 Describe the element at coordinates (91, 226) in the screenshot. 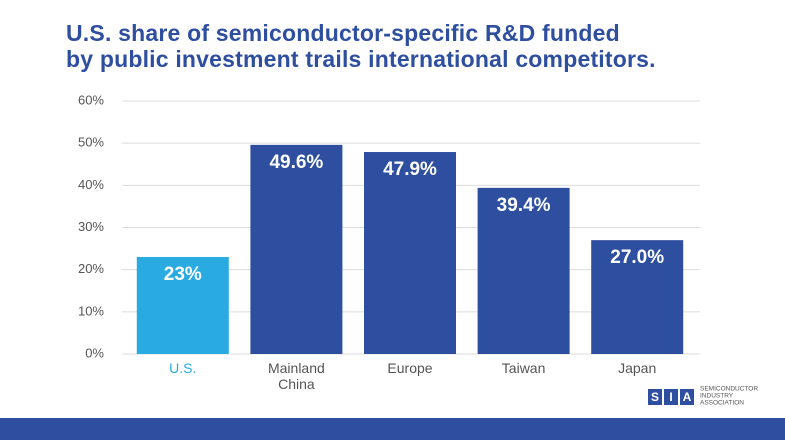

I see `y-tick-label: 30%` at that location.